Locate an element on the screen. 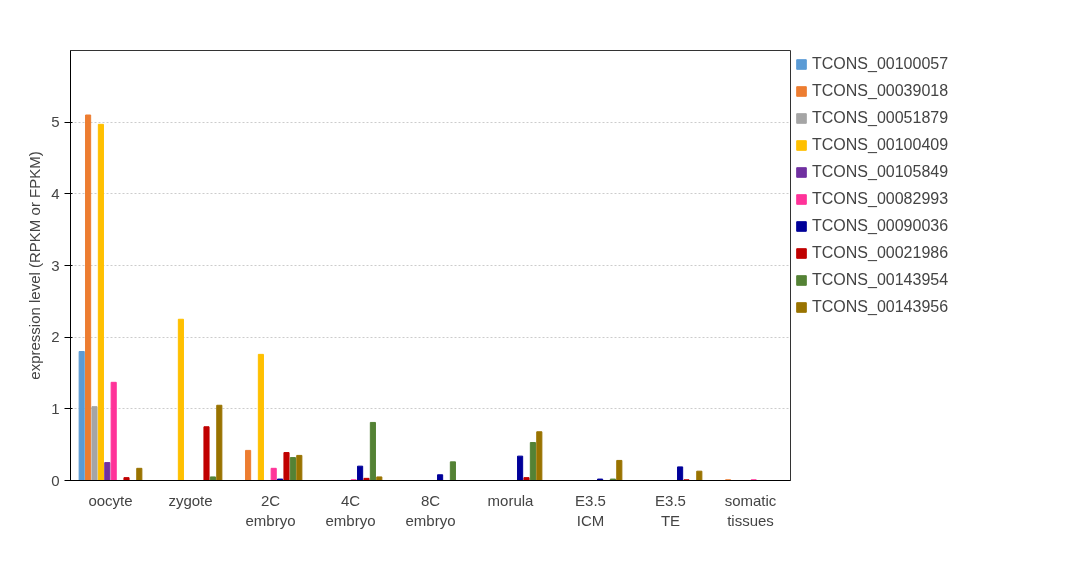 This screenshot has height=586, width=1071. legend-label: TCONS_00051879 is located at coordinates (880, 118).